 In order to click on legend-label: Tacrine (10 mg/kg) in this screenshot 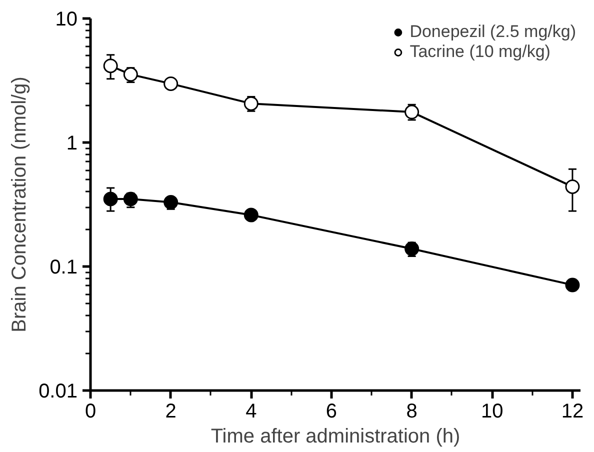, I will do `click(480, 52)`.